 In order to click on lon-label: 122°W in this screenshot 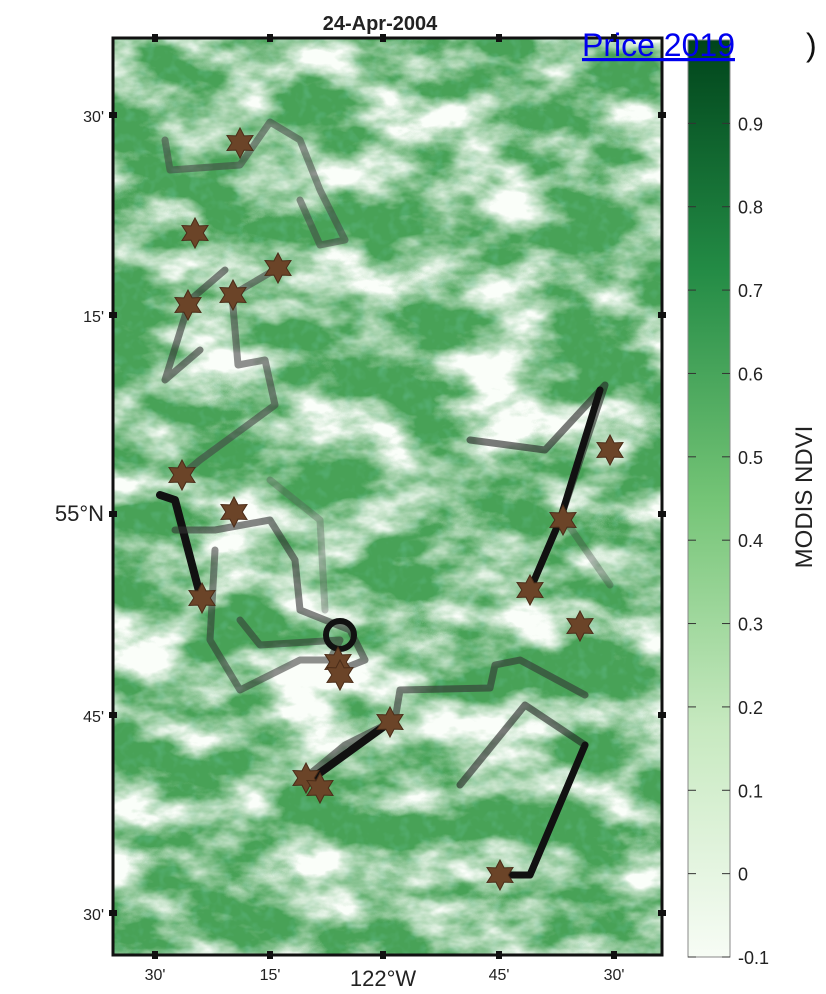, I will do `click(383, 977)`.